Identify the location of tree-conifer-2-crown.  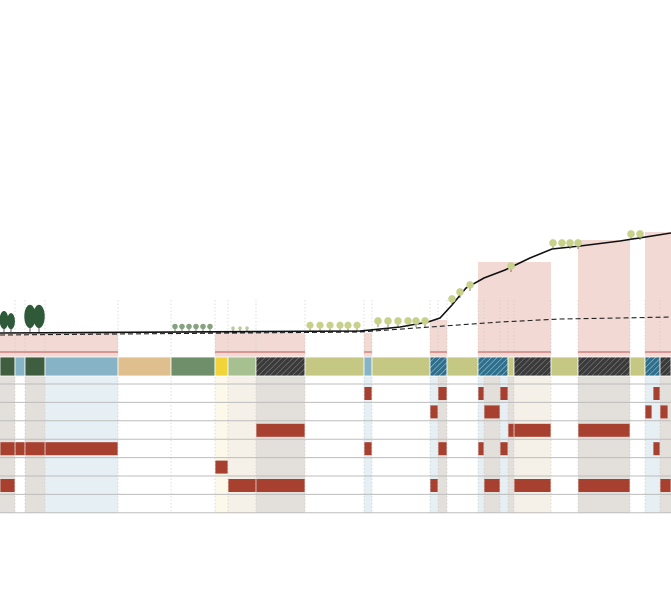
(11, 321).